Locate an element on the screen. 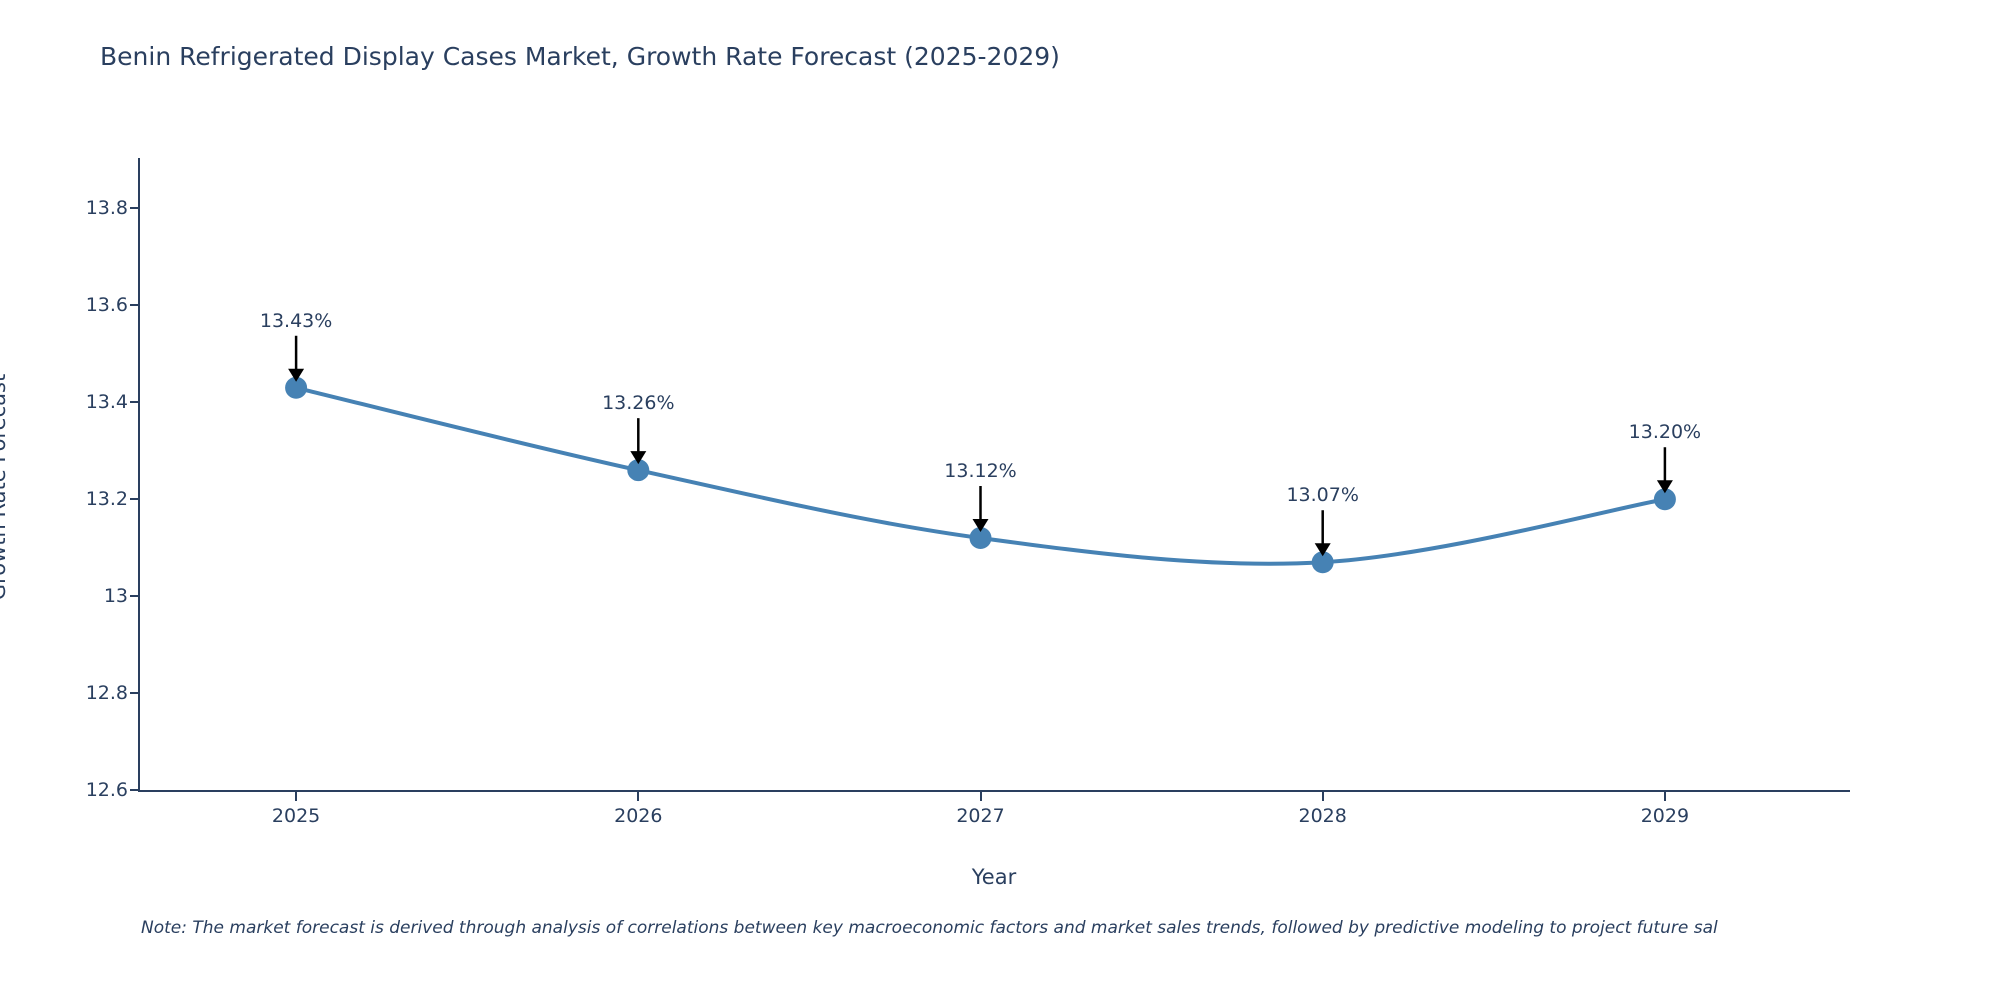 This screenshot has width=2000, height=1000. series-markers is located at coordinates (980, 475).